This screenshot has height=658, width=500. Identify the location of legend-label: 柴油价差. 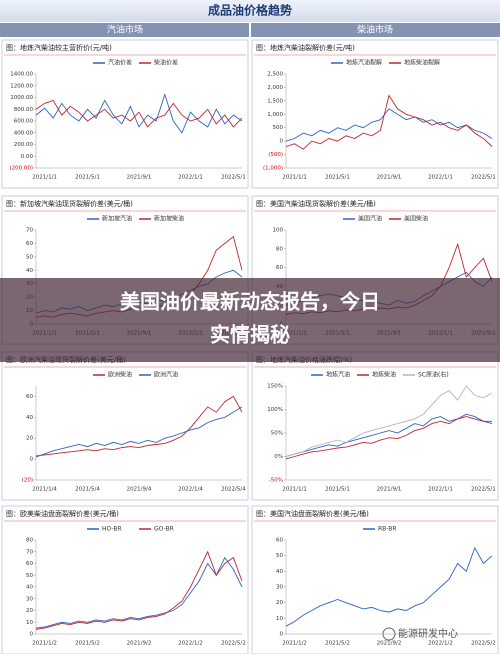
(166, 63).